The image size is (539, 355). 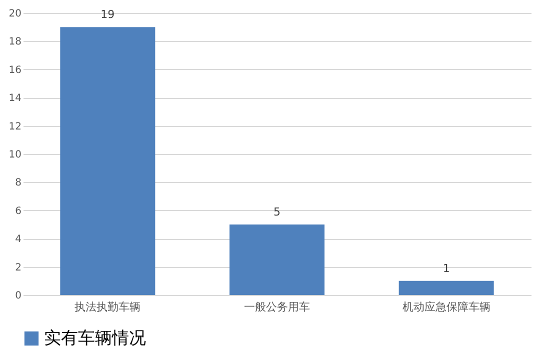 I want to click on x-tick-label: 执法执勤车辆, so click(x=107, y=307).